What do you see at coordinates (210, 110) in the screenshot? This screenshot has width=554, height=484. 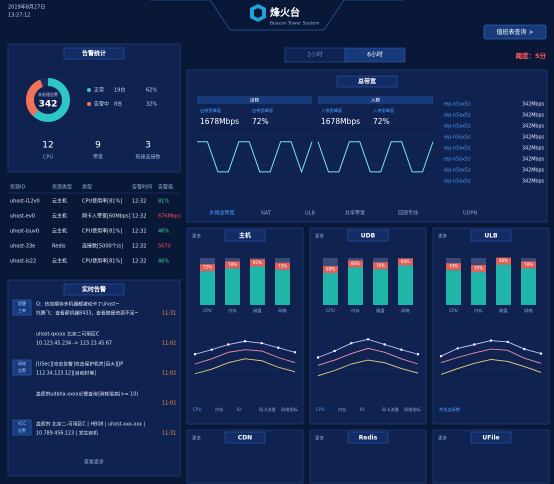 I see `peak-label: 出带宽峰值` at bounding box center [210, 110].